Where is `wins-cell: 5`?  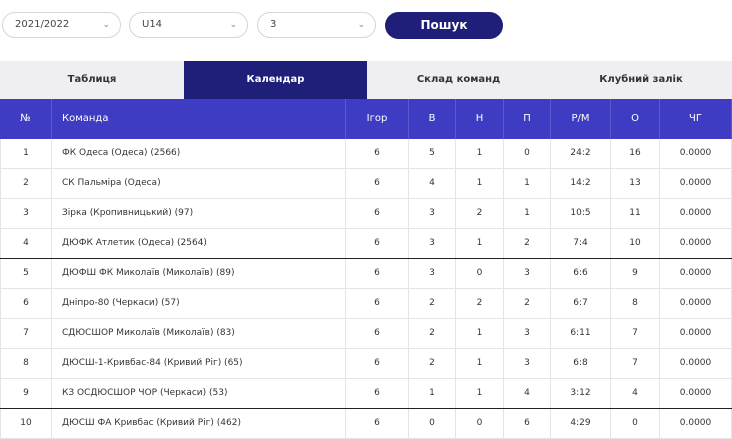 wins-cell: 5 is located at coordinates (432, 153).